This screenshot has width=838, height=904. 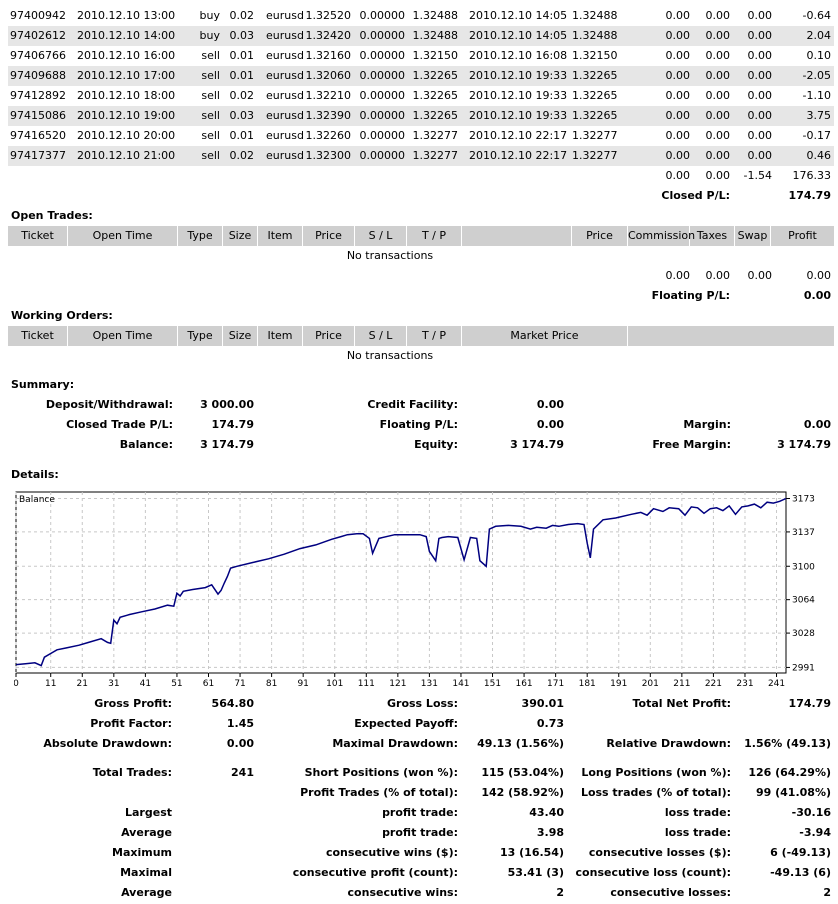 What do you see at coordinates (803, 668) in the screenshot?
I see `y-tick-label: 2991` at bounding box center [803, 668].